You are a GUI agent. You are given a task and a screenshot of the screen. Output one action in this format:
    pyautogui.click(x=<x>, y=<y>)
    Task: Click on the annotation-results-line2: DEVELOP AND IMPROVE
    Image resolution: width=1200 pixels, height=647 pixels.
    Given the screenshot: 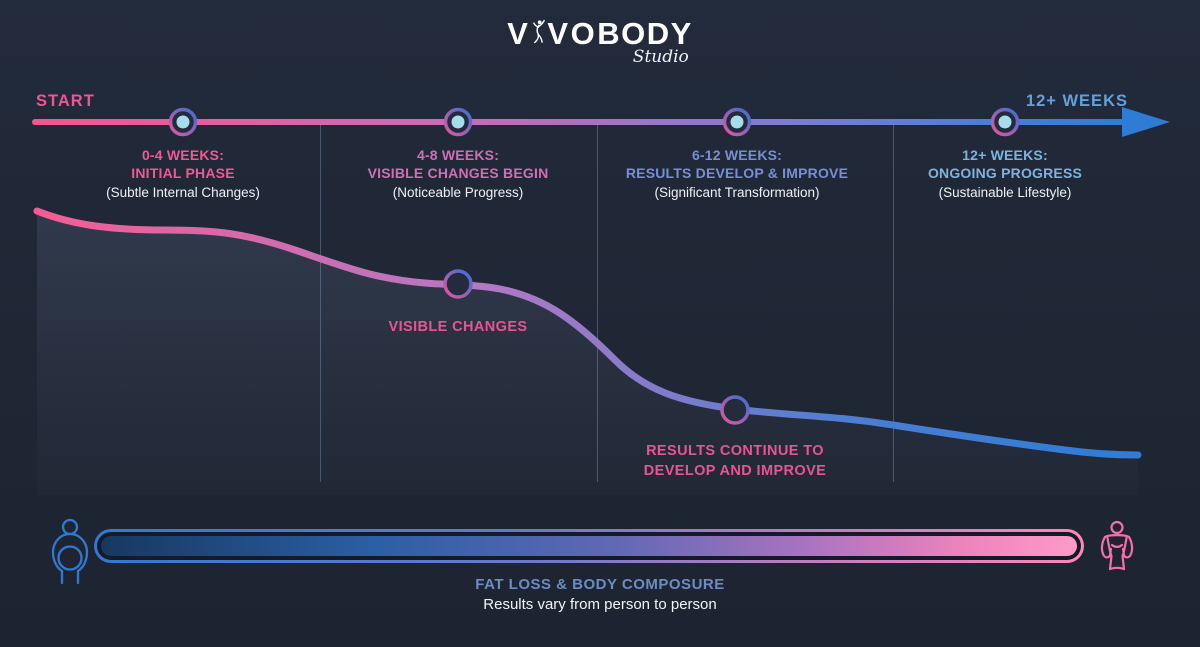 What is the action you would take?
    pyautogui.click(x=735, y=471)
    